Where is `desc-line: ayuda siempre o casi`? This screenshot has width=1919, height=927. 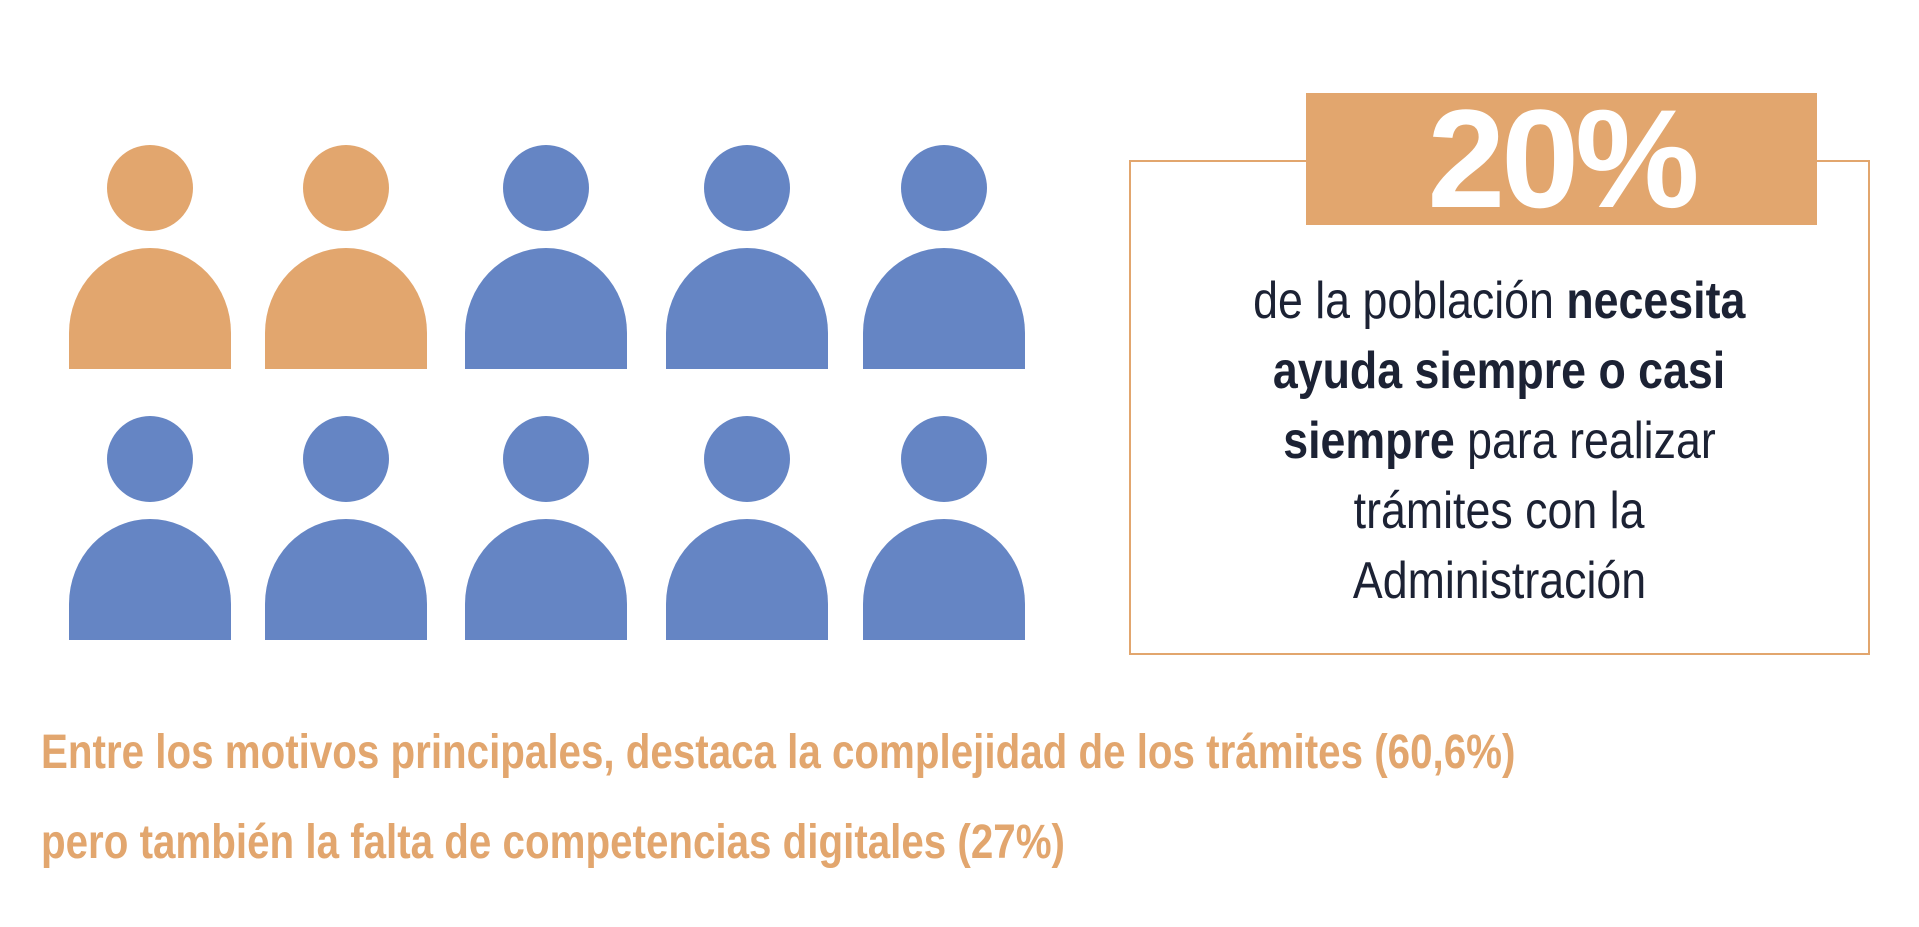 desc-line: ayuda siempre o casi is located at coordinates (1499, 371).